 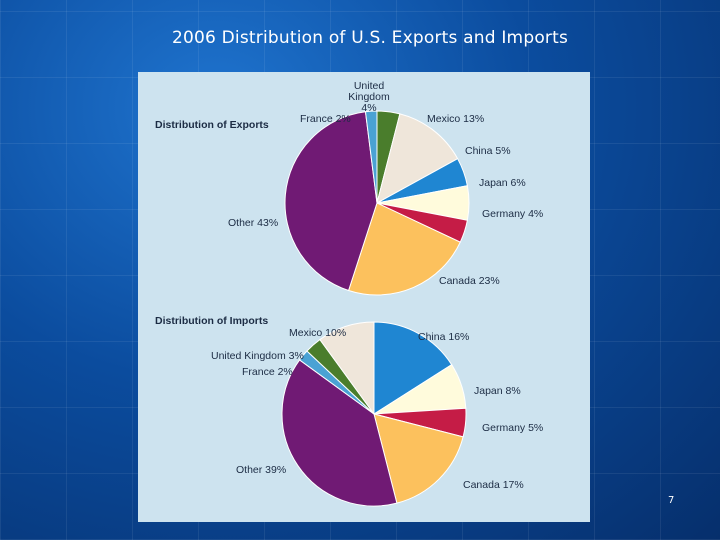 I want to click on imports-label-canada: Canada 17%, so click(x=493, y=485).